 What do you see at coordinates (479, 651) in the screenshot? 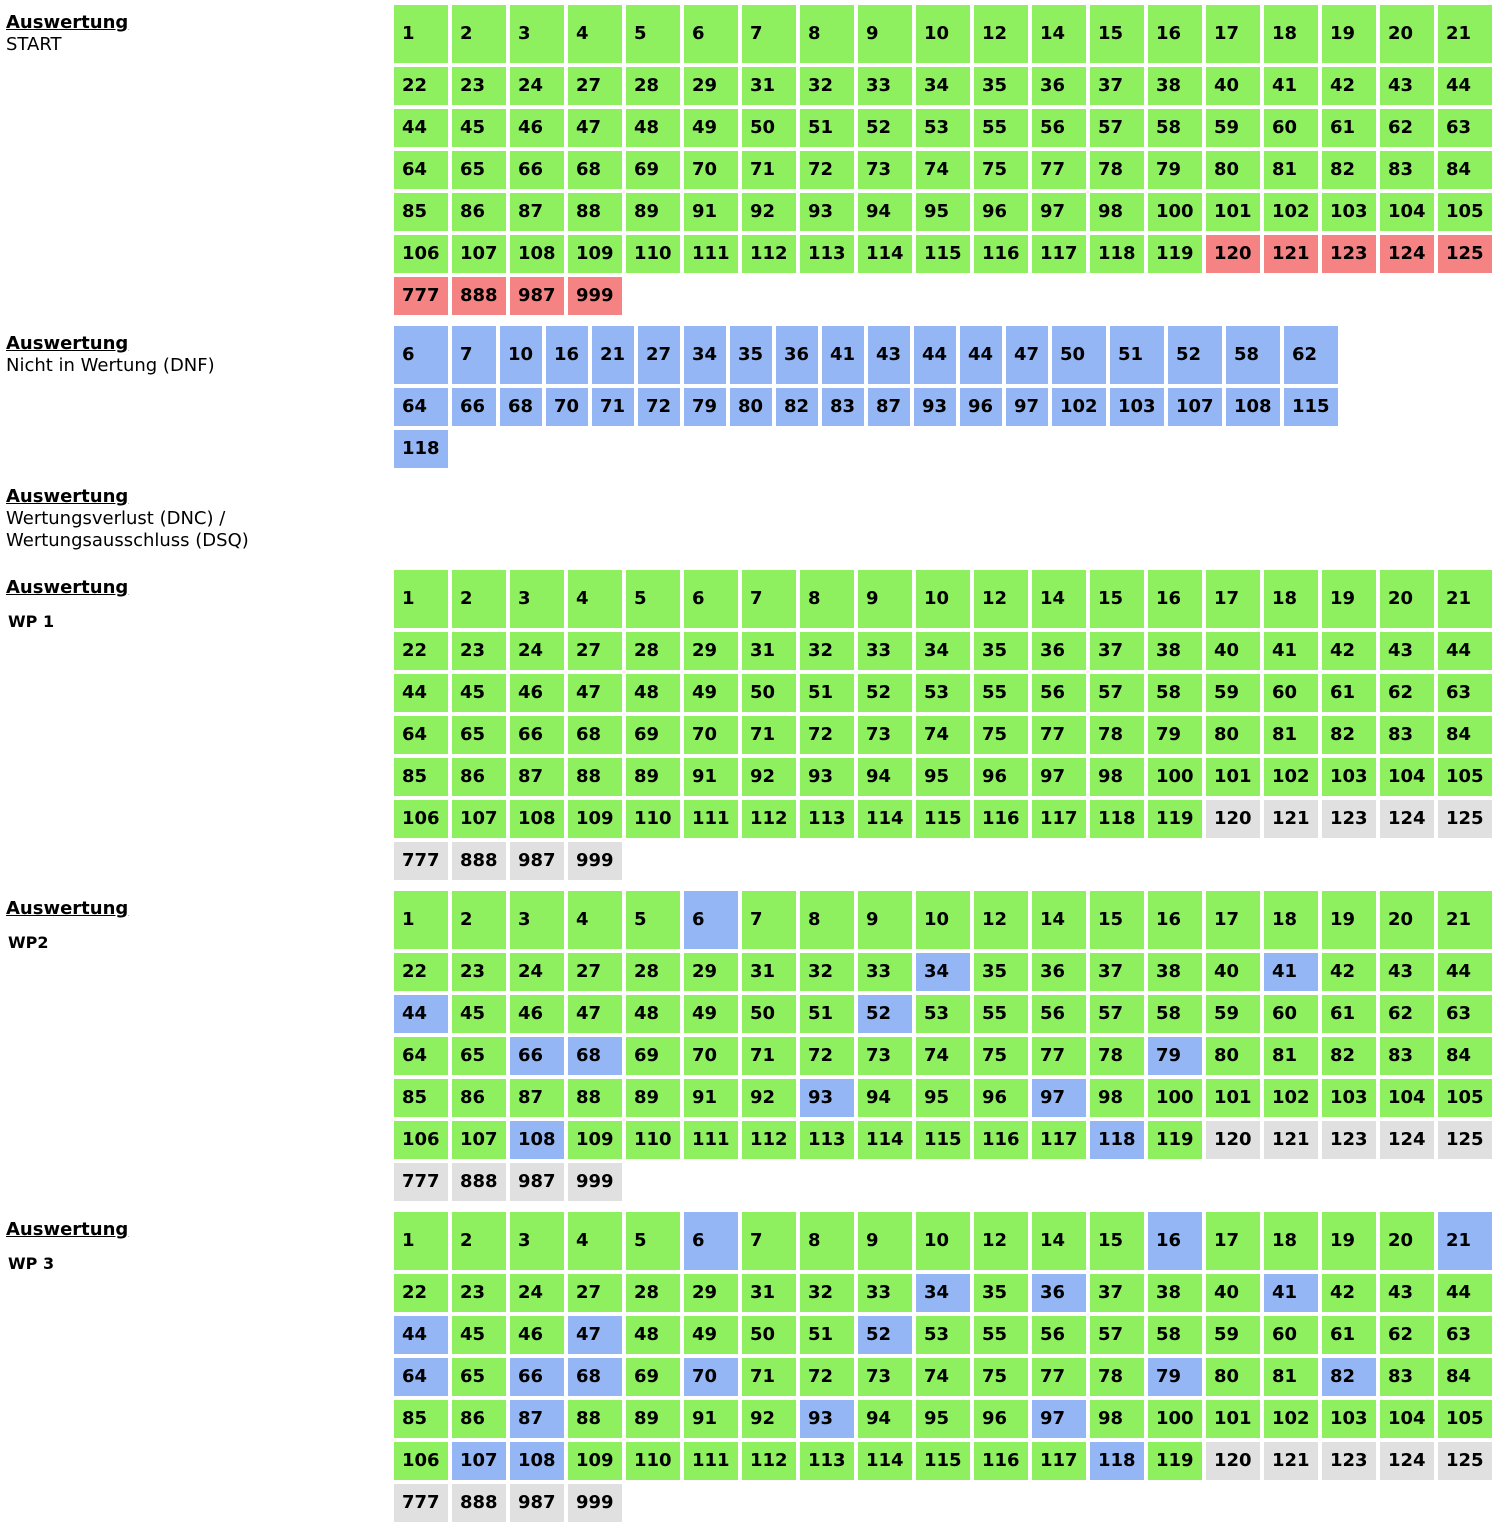
I see `start-number-cell: 23` at bounding box center [479, 651].